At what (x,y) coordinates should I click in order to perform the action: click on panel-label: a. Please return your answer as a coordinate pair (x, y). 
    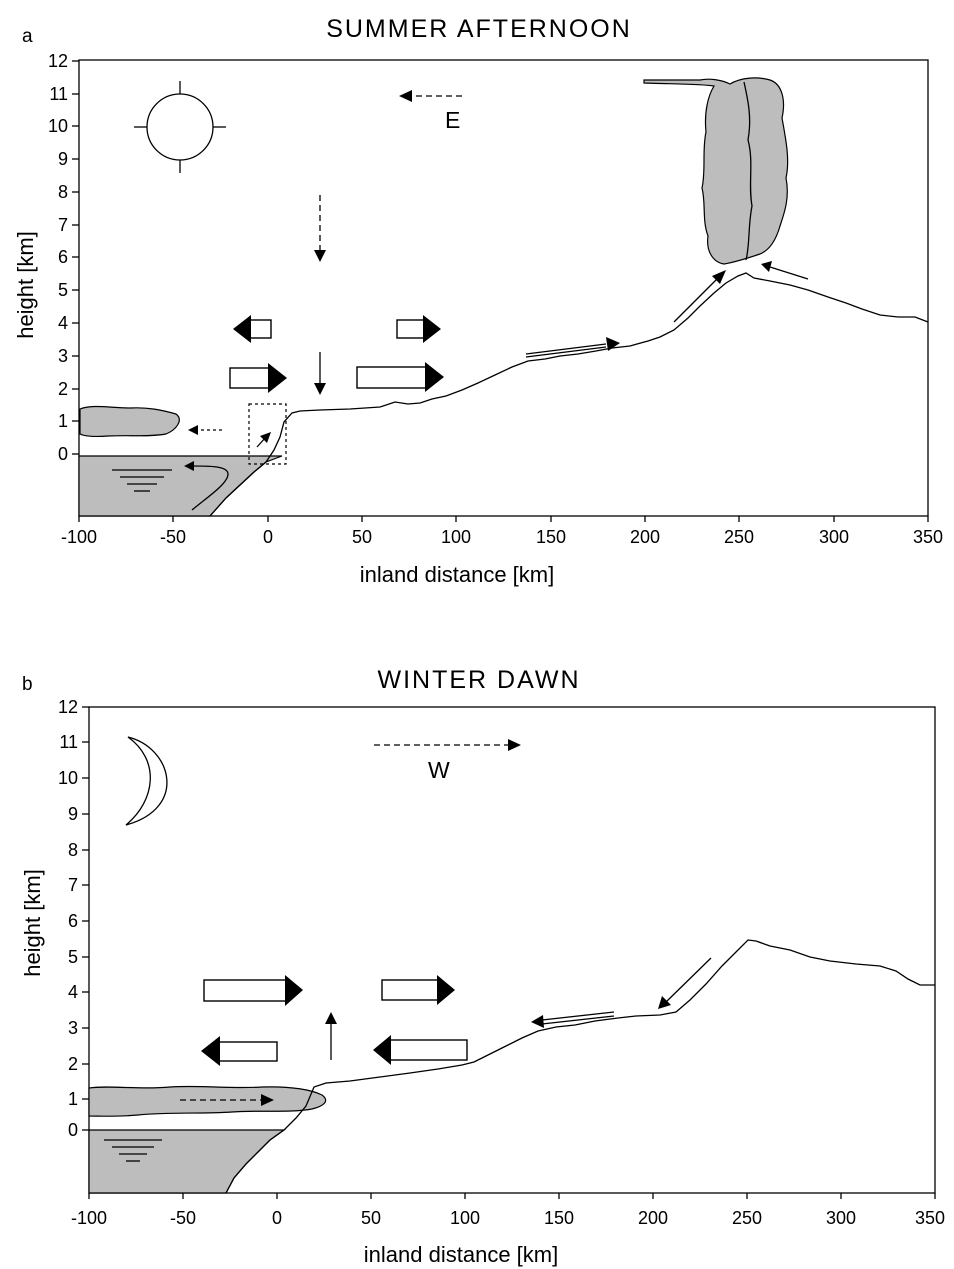
    Looking at the image, I should click on (27, 36).